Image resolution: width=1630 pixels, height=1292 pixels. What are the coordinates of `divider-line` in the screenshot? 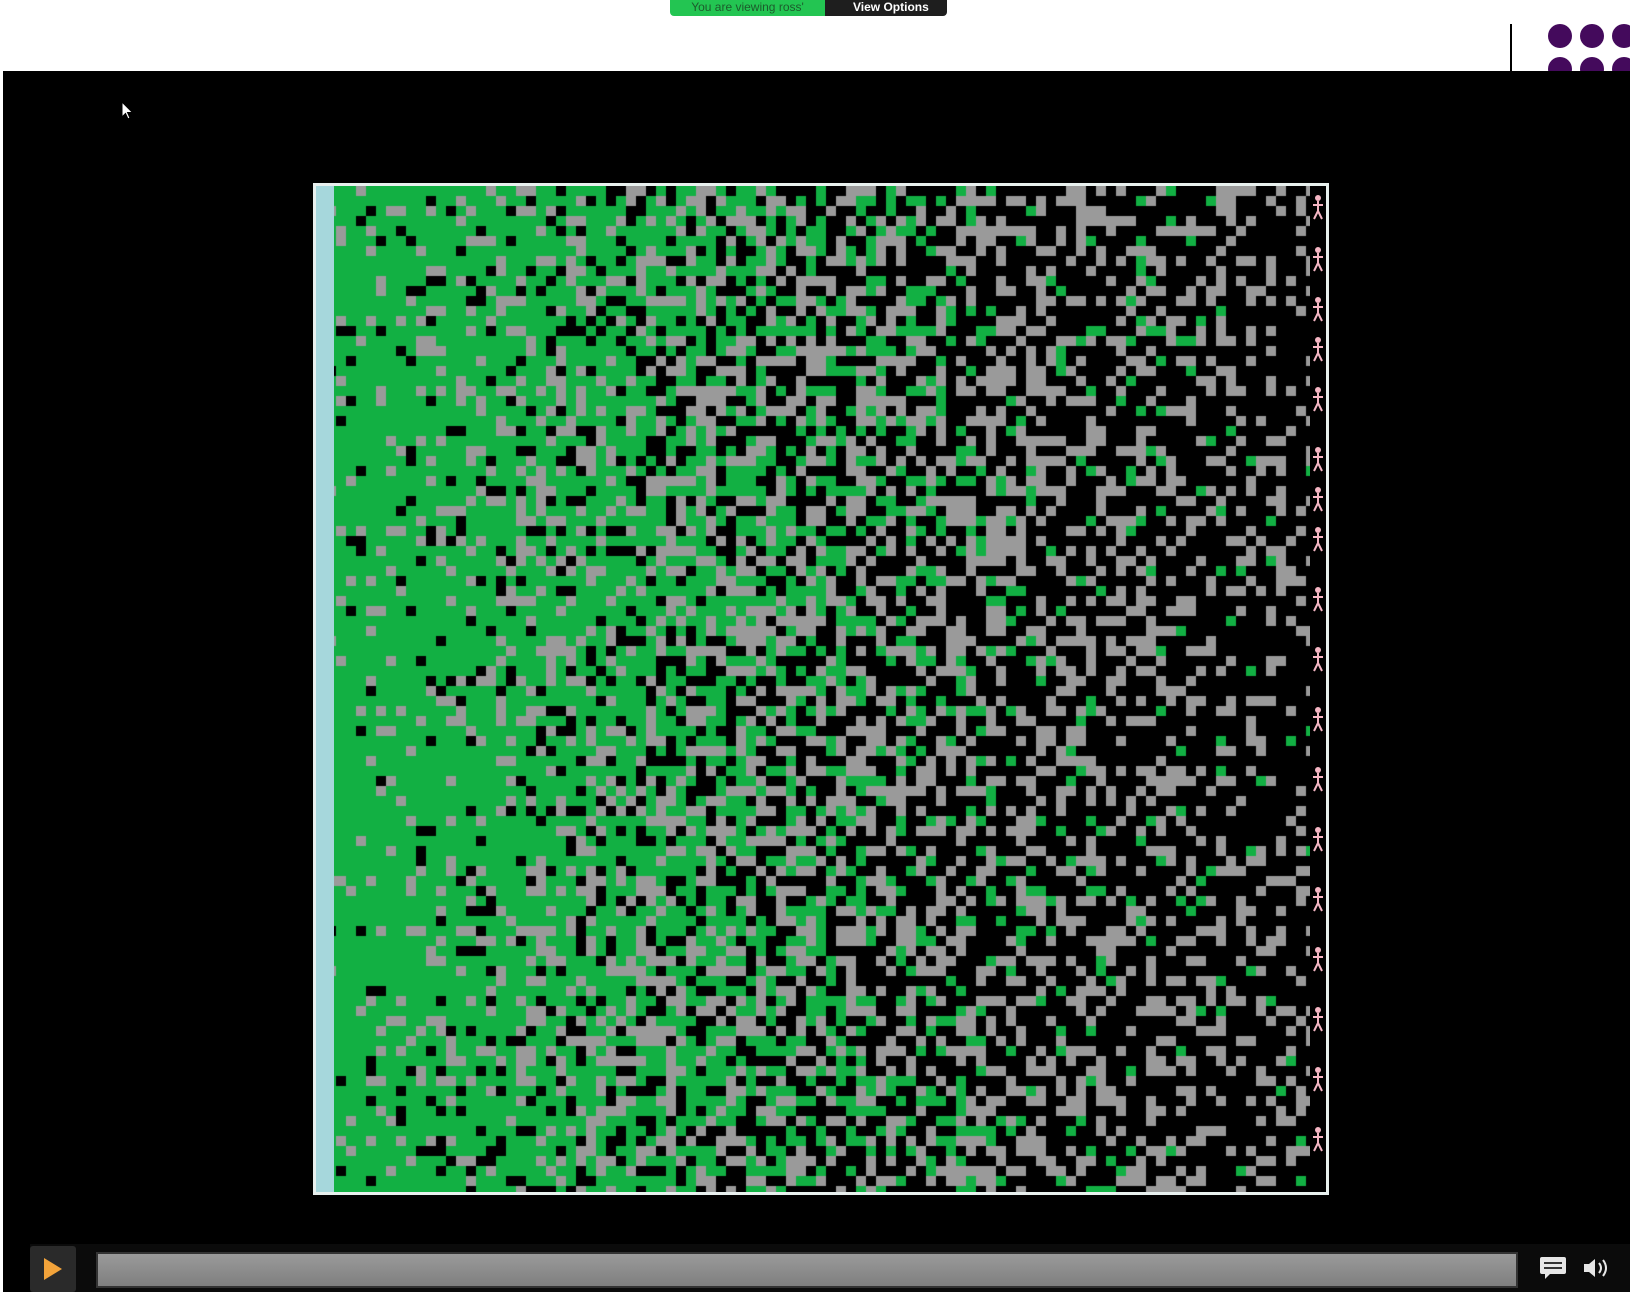 It's located at (1511, 48).